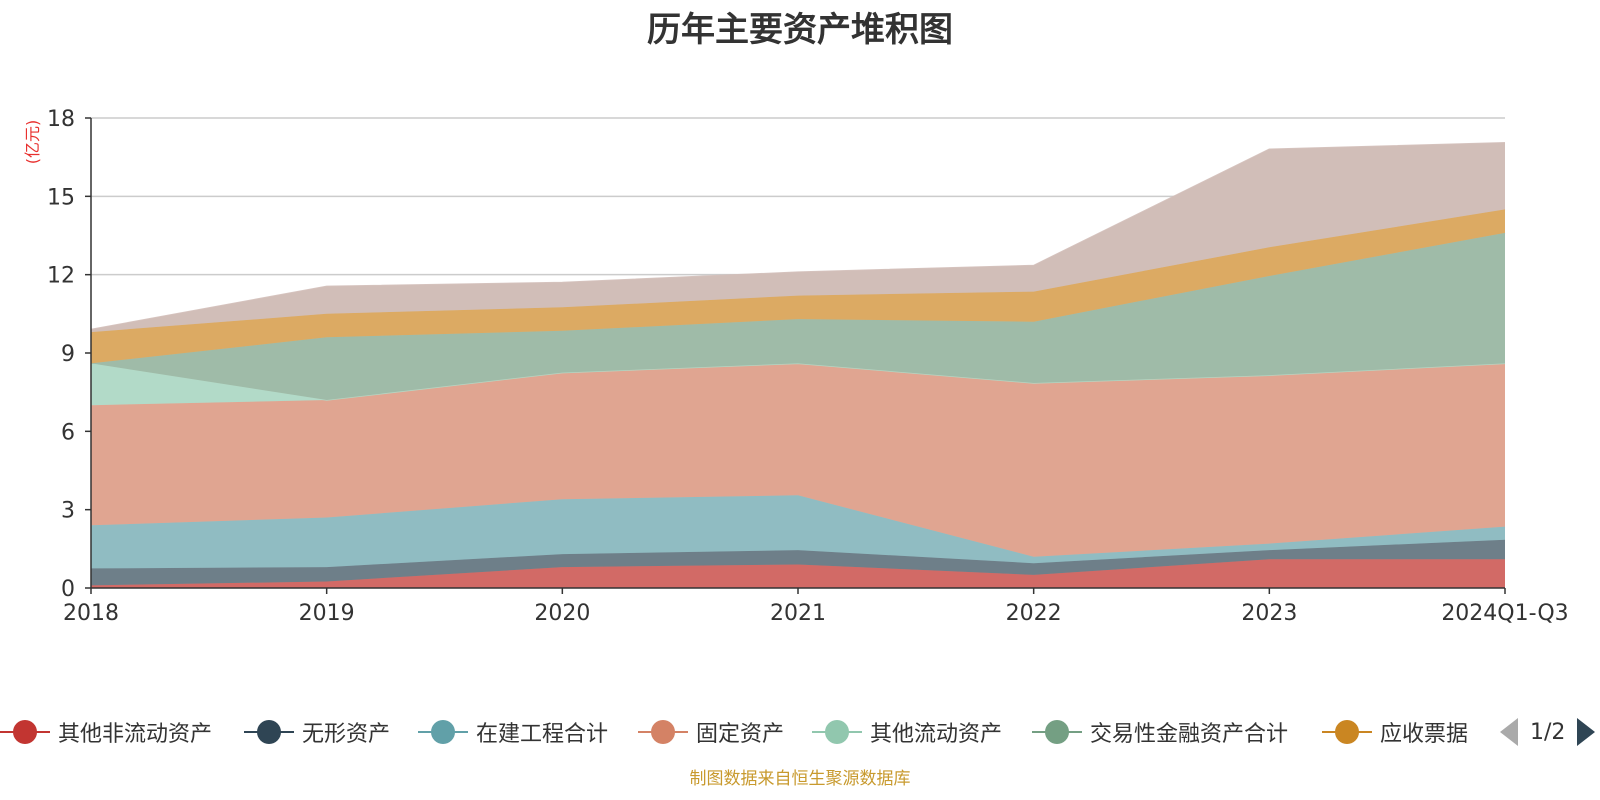 The width and height of the screenshot is (1600, 800). Describe the element at coordinates (1509, 732) in the screenshot. I see `legend-prev-page-icon` at that location.